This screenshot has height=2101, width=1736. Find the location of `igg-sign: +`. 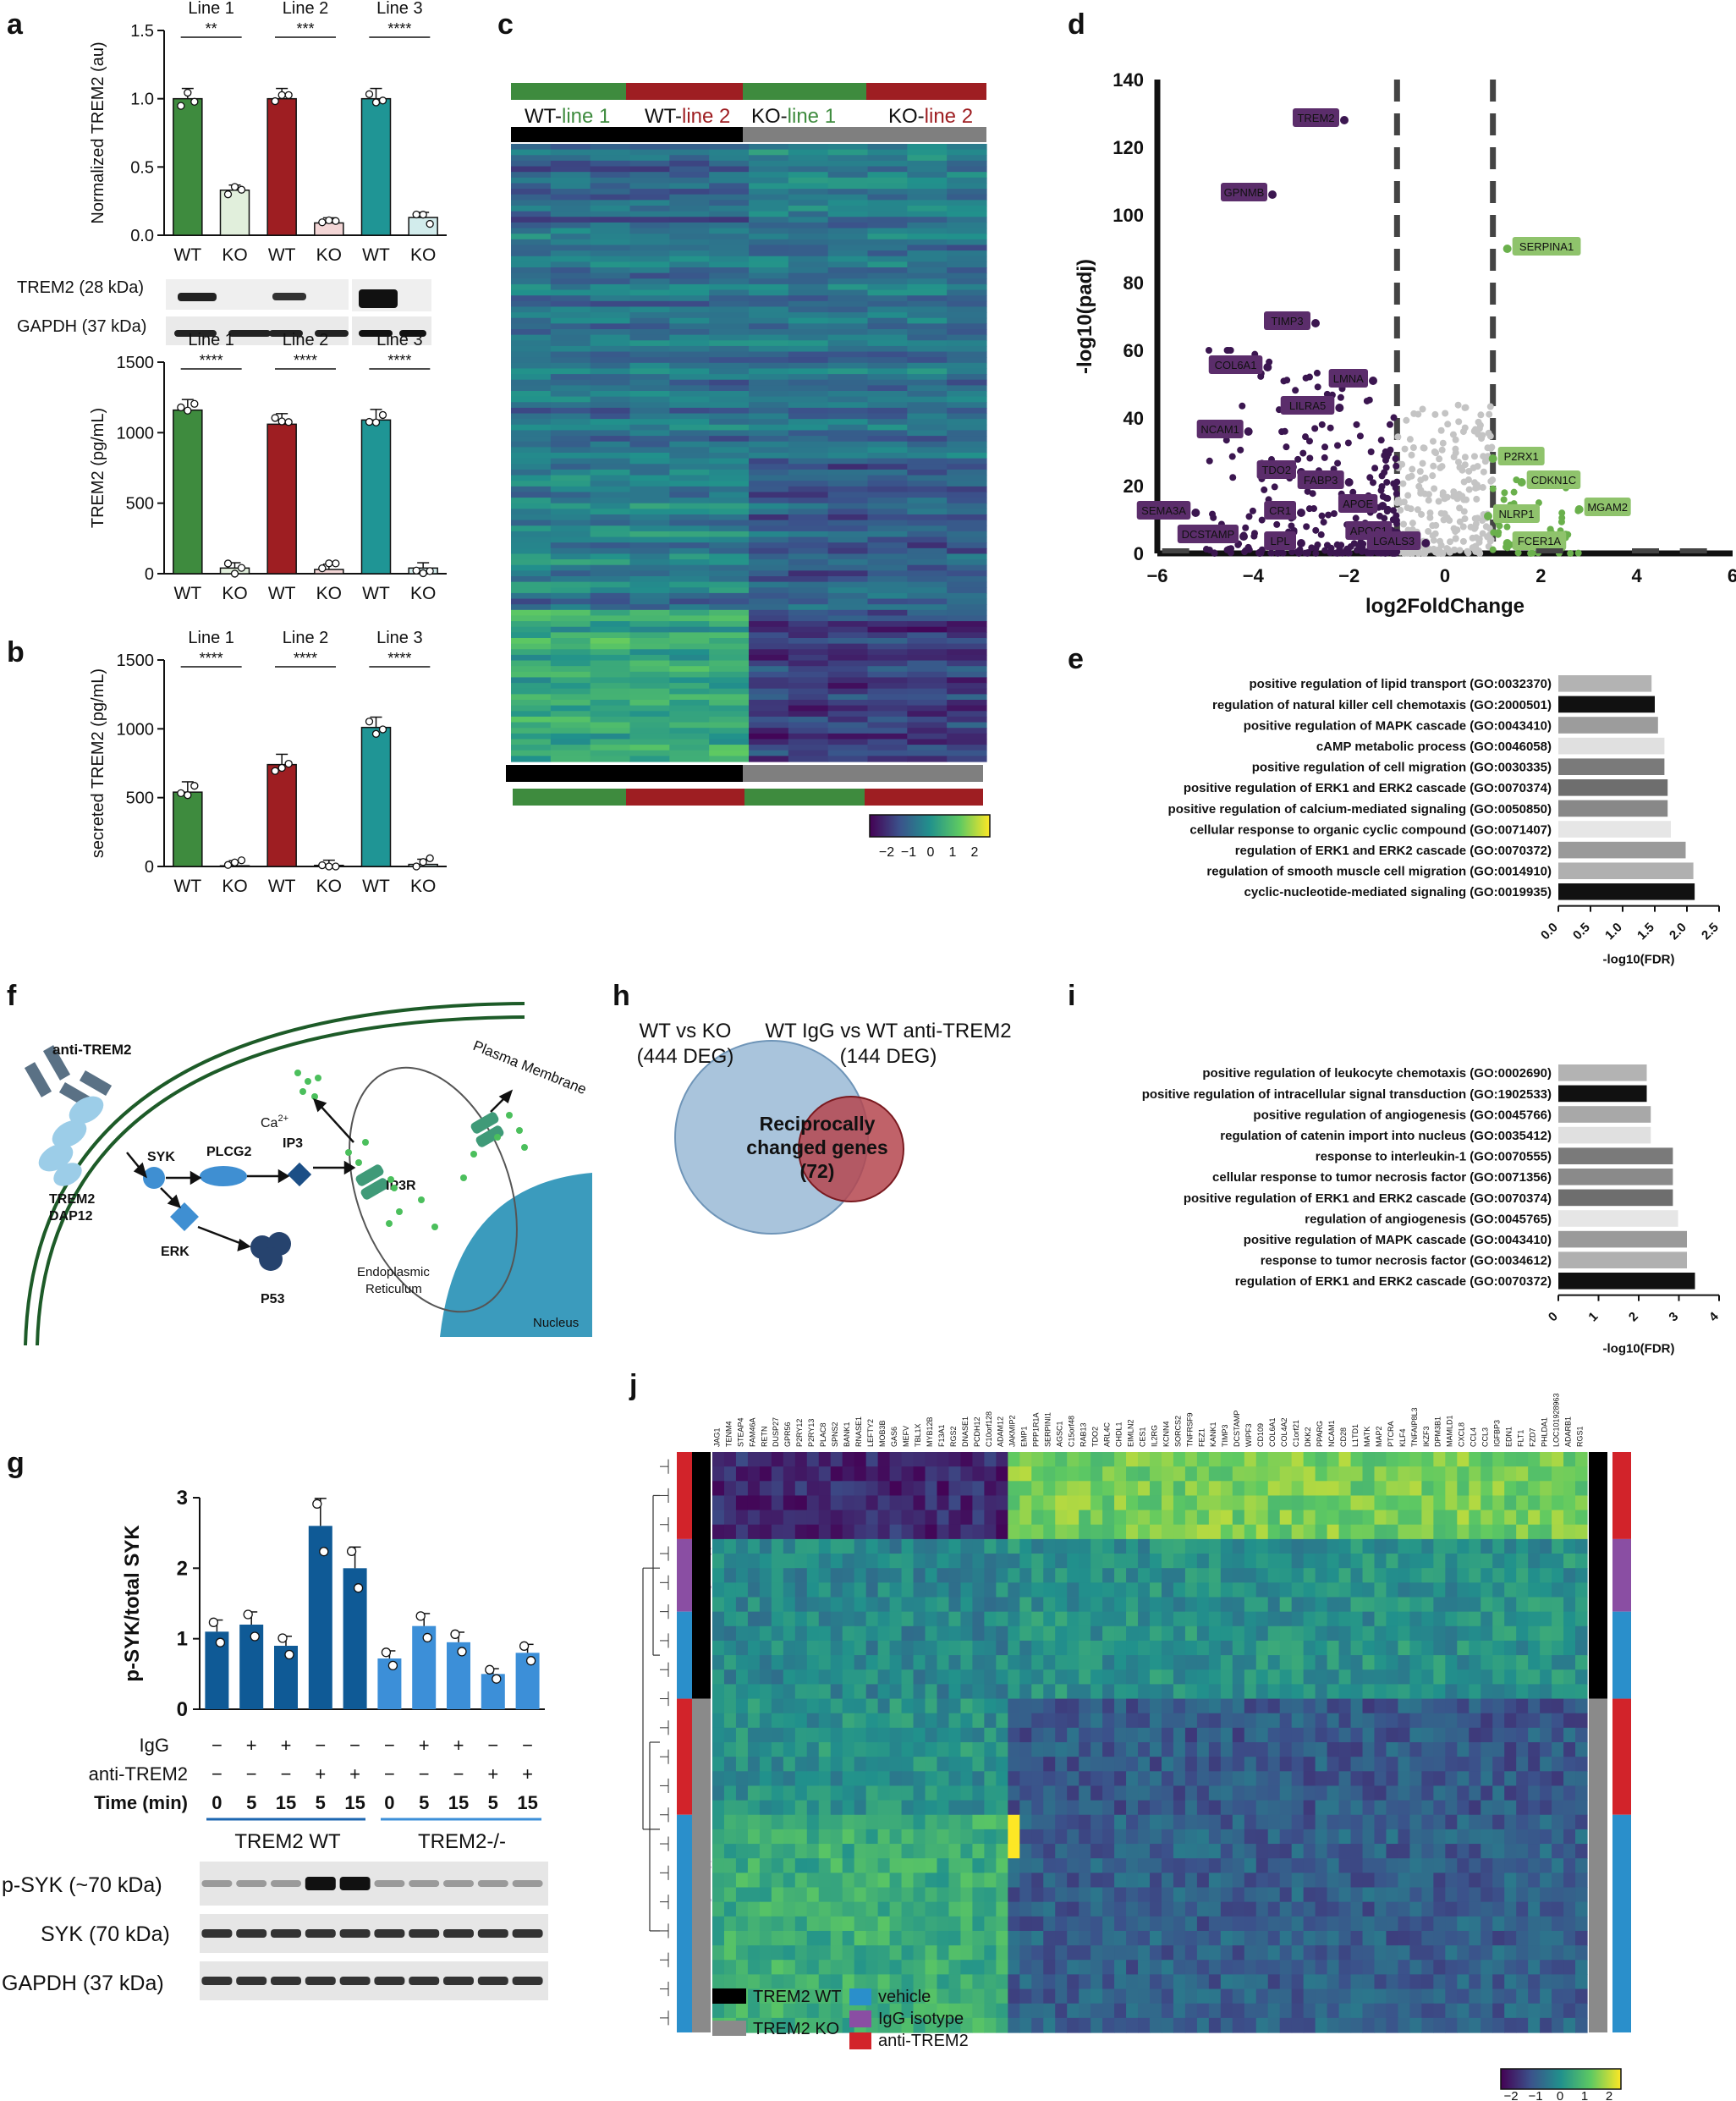

igg-sign: + is located at coordinates (286, 1745).